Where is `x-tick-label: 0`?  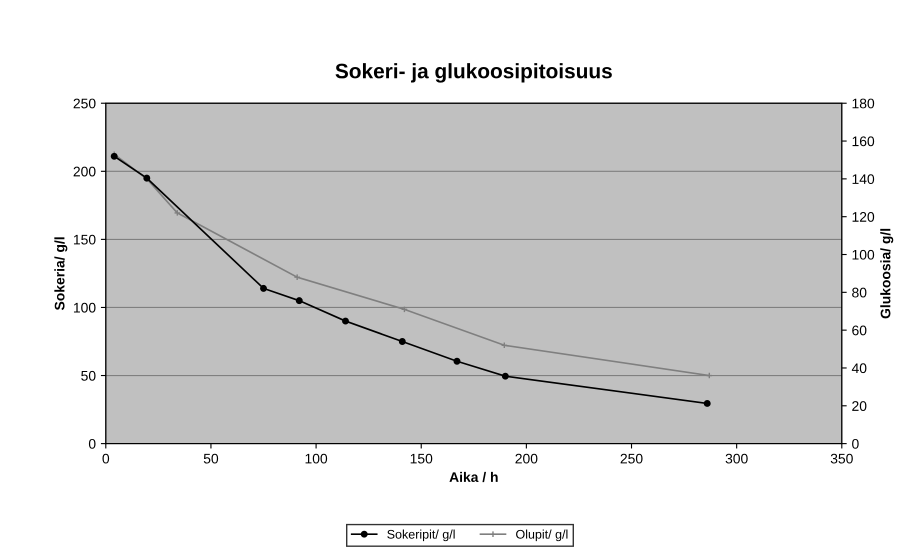 x-tick-label: 0 is located at coordinates (106, 459).